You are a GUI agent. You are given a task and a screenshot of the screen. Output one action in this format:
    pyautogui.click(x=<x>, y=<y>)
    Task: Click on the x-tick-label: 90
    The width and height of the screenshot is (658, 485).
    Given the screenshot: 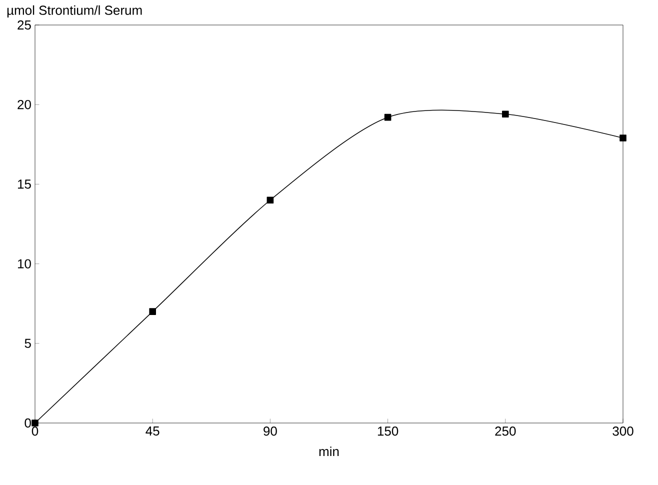 What is the action you would take?
    pyautogui.click(x=270, y=431)
    